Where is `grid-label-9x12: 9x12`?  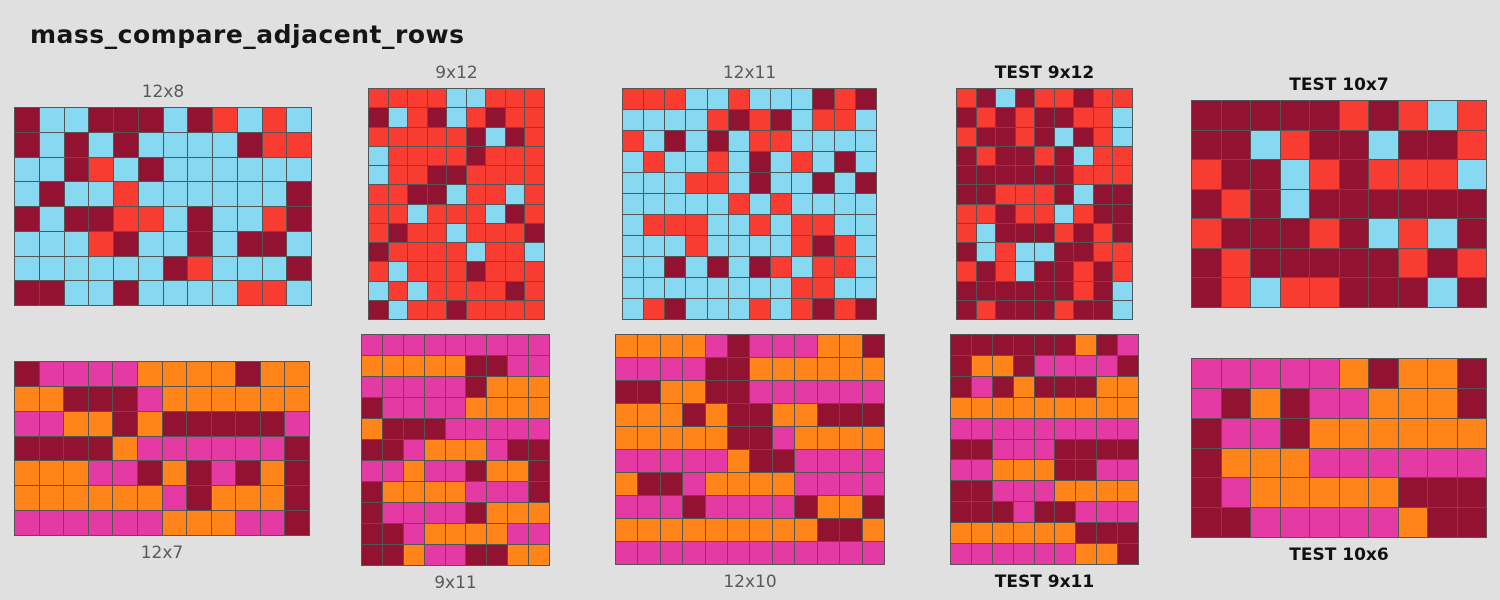 grid-label-9x12: 9x12 is located at coordinates (456, 73).